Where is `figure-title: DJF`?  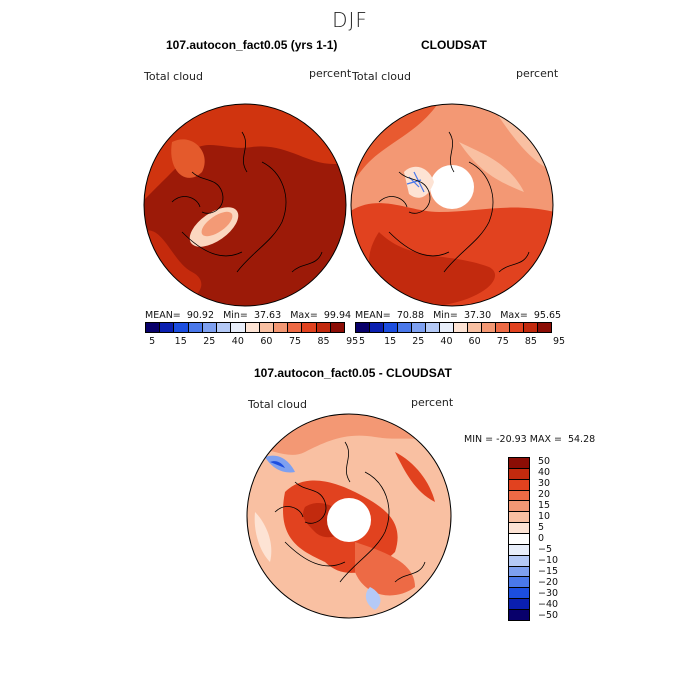 figure-title: DJF is located at coordinates (350, 20).